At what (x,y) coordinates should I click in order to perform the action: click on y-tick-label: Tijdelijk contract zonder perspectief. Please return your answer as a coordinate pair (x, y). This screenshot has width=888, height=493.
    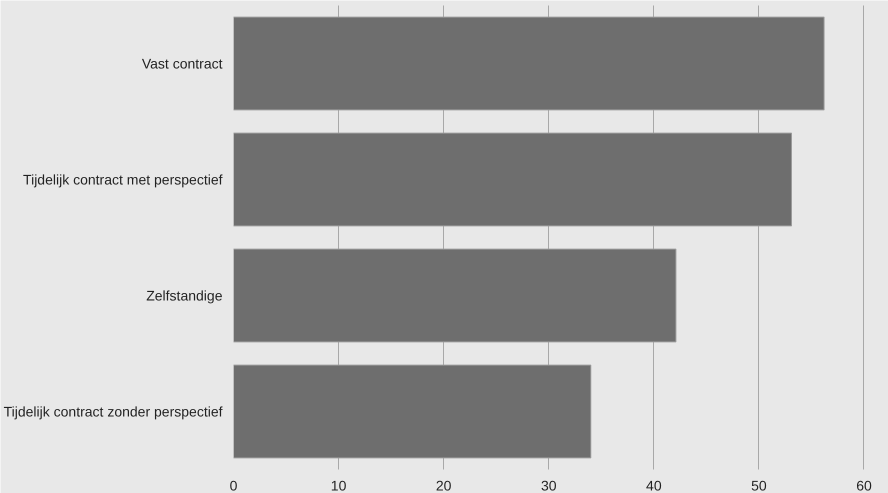
    Looking at the image, I should click on (113, 412).